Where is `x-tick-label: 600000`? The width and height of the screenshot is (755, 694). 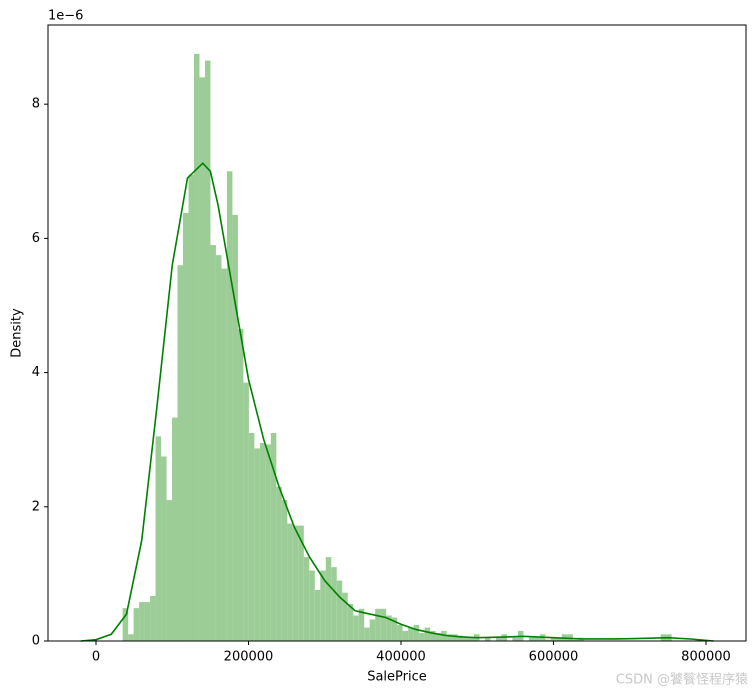
x-tick-label: 600000 is located at coordinates (554, 657).